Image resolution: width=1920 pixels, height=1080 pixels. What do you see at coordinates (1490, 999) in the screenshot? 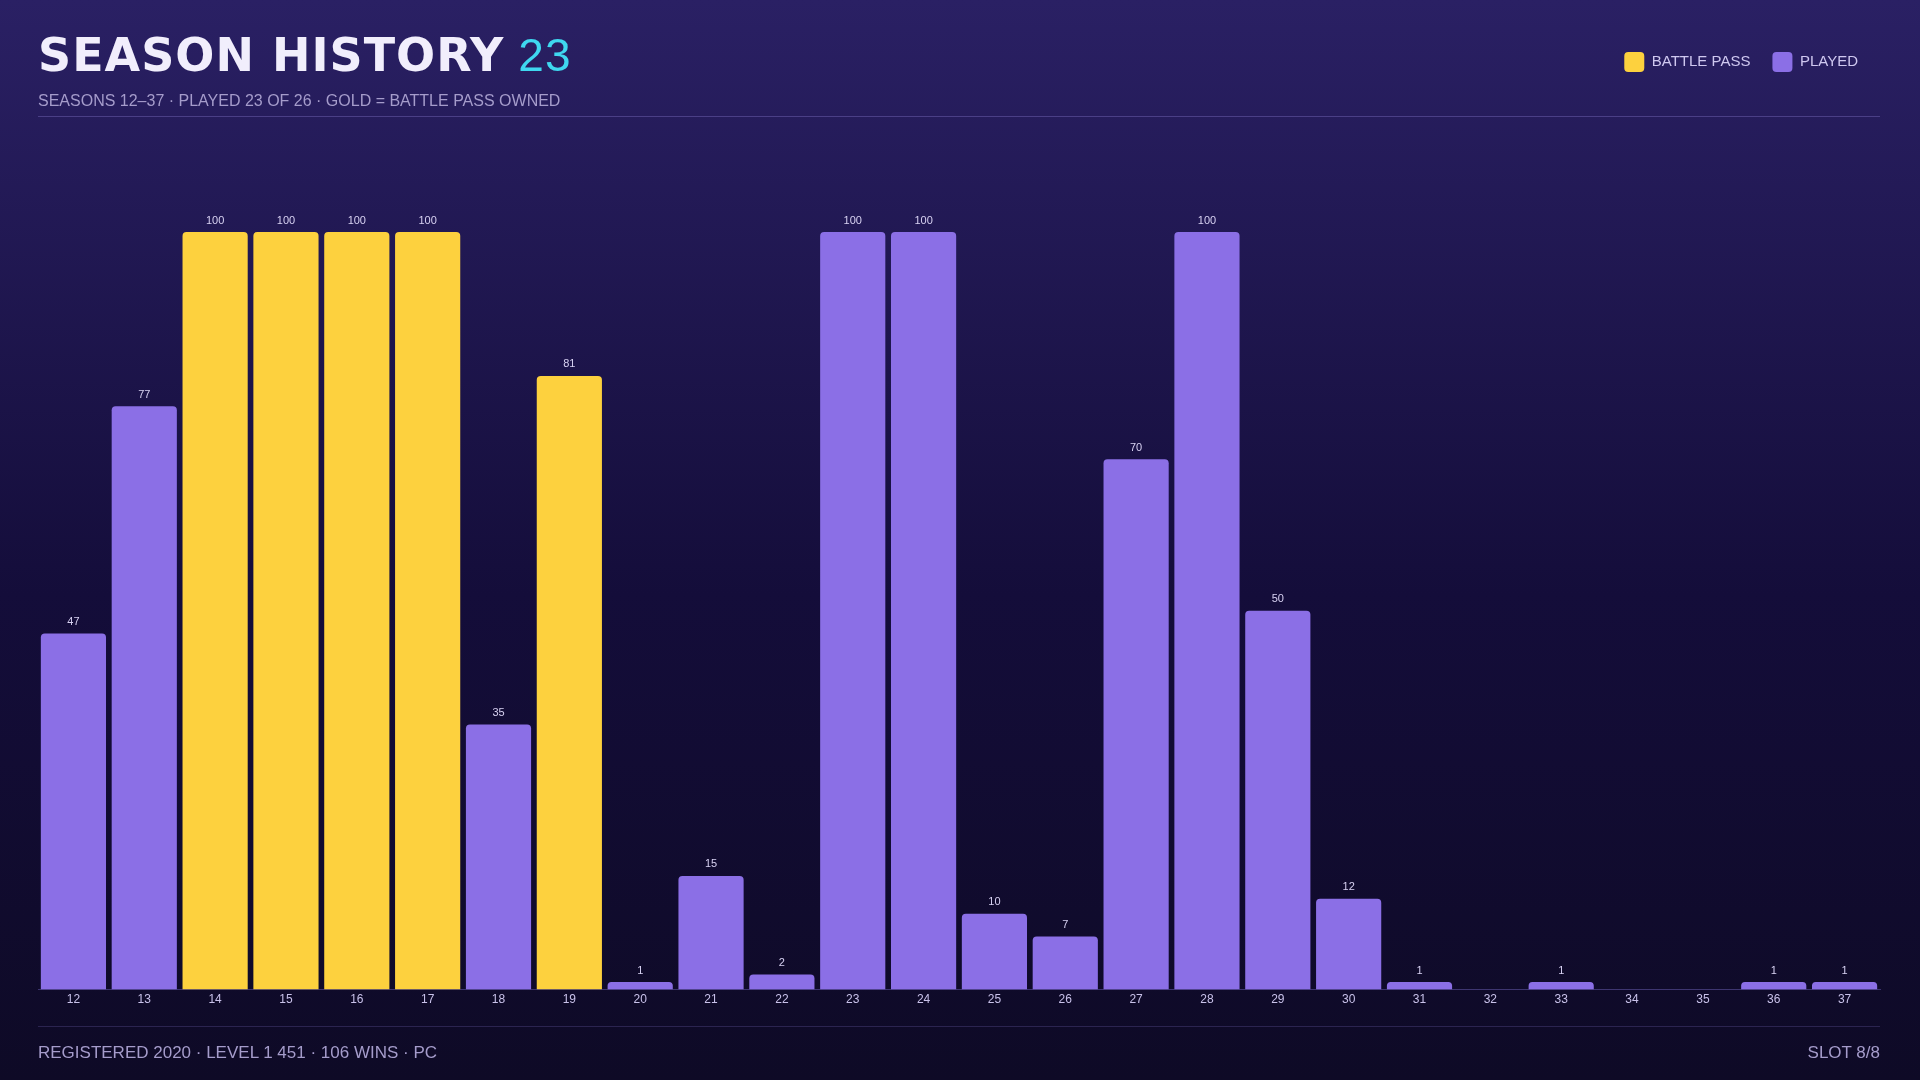
I see `x-tick-label: 32` at bounding box center [1490, 999].